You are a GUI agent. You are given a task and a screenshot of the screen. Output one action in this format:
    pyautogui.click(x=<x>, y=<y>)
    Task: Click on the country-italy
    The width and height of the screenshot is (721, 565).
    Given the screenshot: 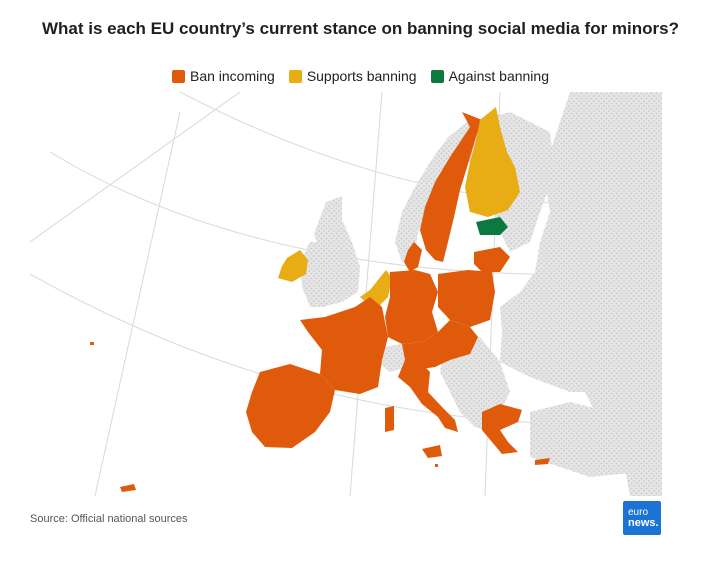 What is the action you would take?
    pyautogui.click(x=428, y=396)
    